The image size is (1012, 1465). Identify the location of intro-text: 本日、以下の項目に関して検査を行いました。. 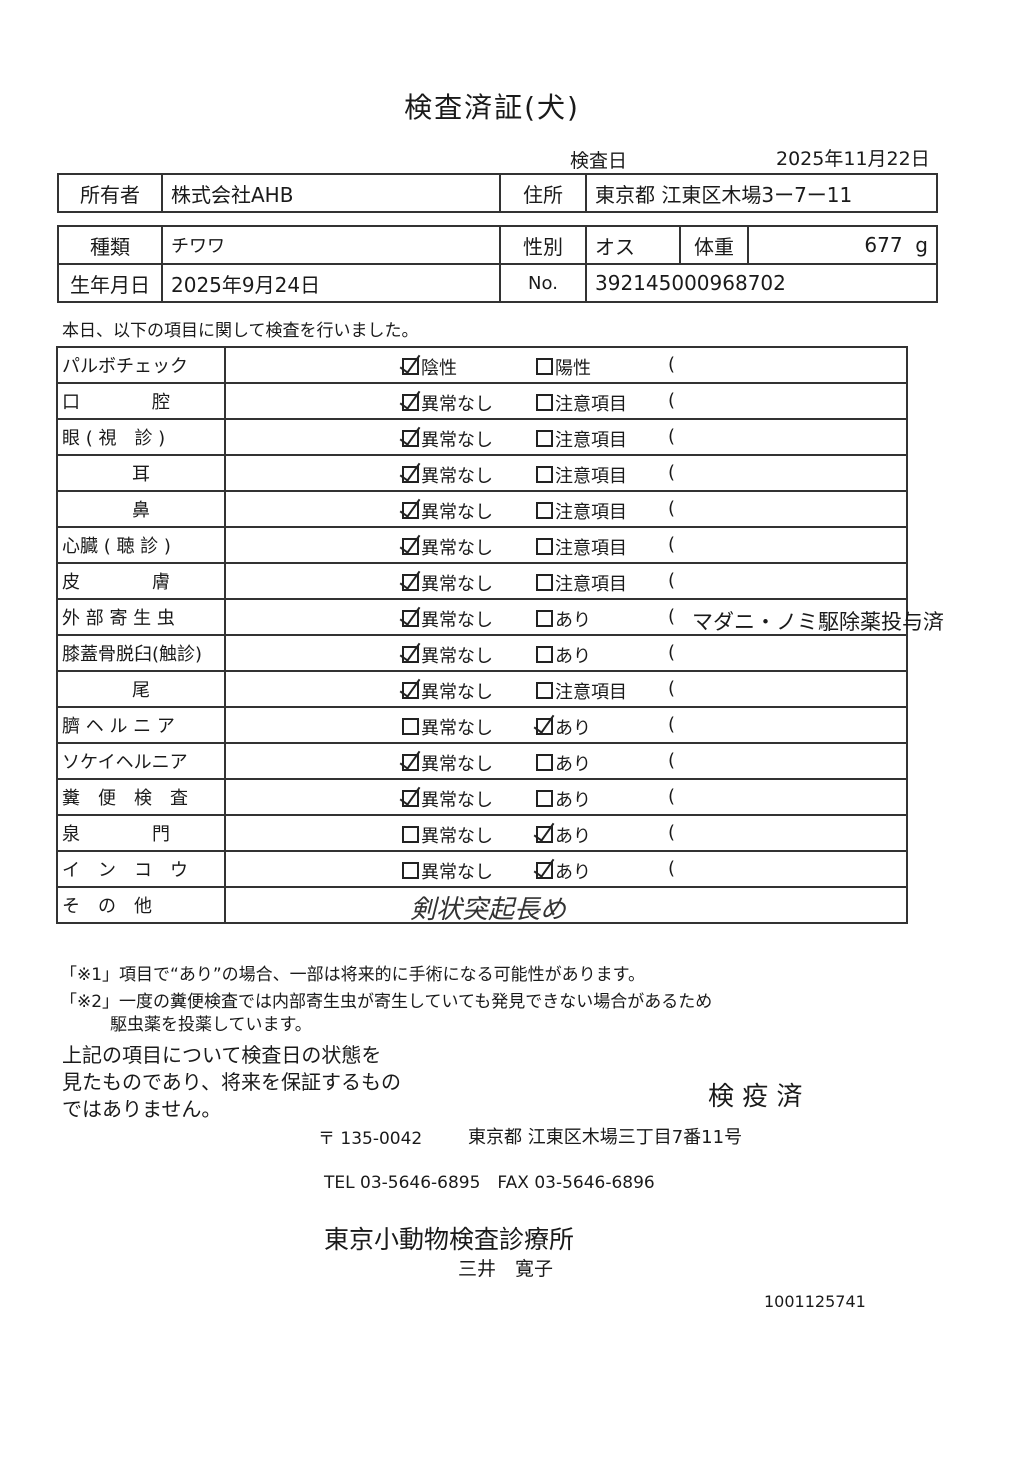
(240, 331).